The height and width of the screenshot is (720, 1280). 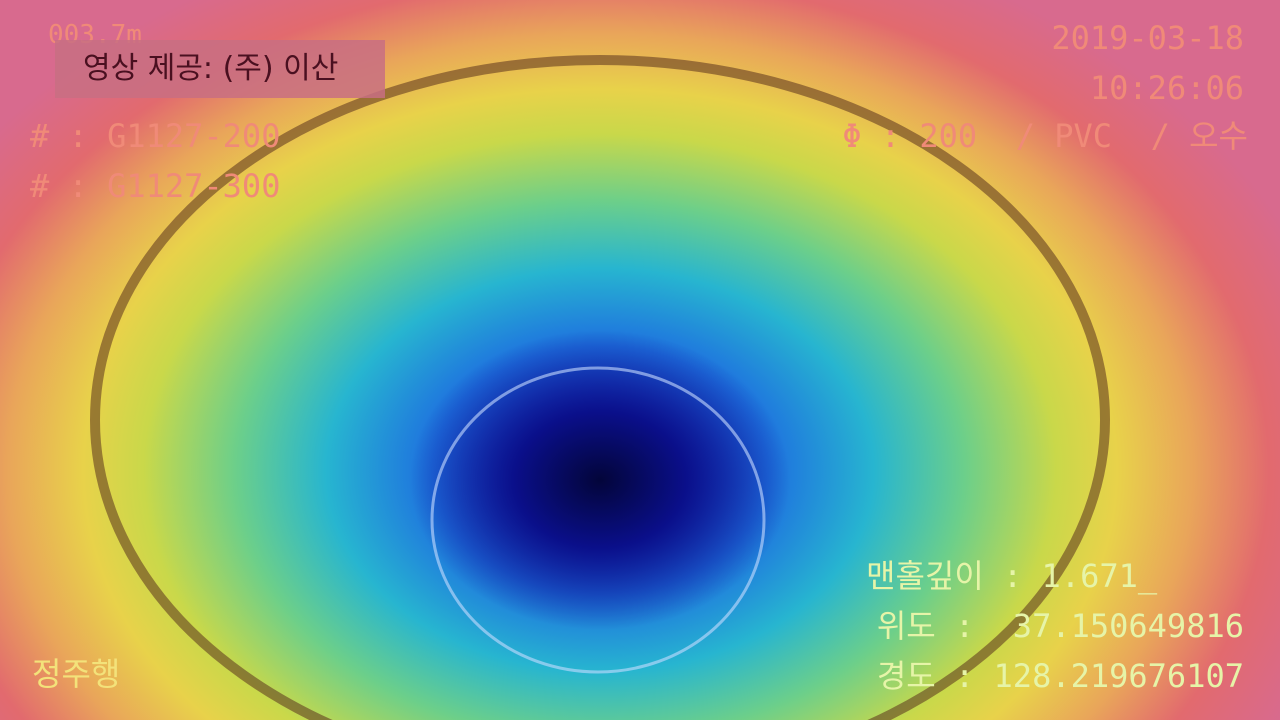 What do you see at coordinates (220, 69) in the screenshot?
I see `credit-label: 영상 제공: (주) 이산` at bounding box center [220, 69].